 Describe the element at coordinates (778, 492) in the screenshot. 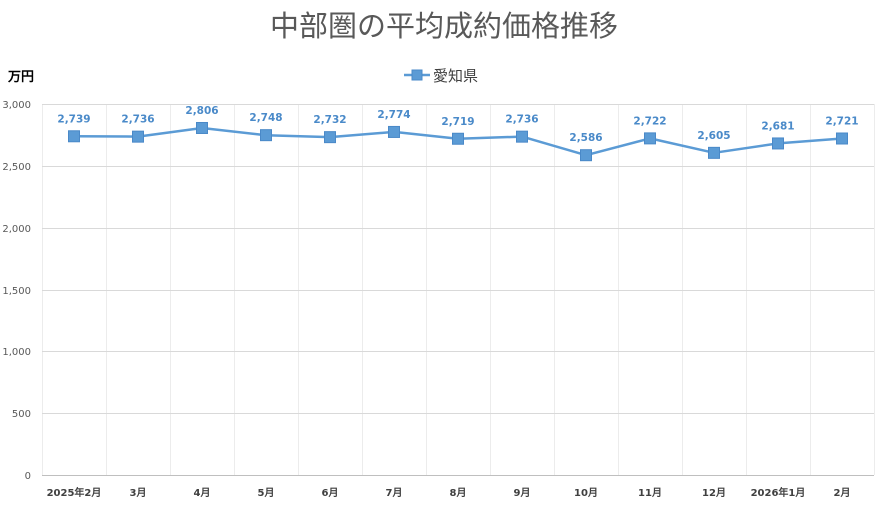

I see `x-tick-label: 2026年1月` at that location.